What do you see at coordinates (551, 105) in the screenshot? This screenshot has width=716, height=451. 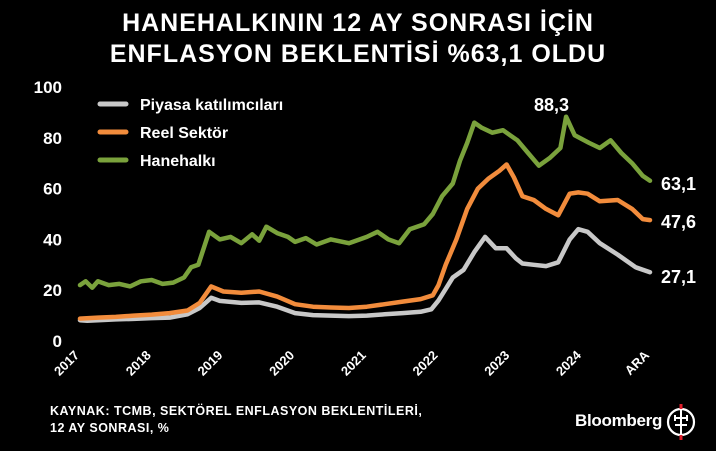 I see `annotation-label: 88,3` at bounding box center [551, 105].